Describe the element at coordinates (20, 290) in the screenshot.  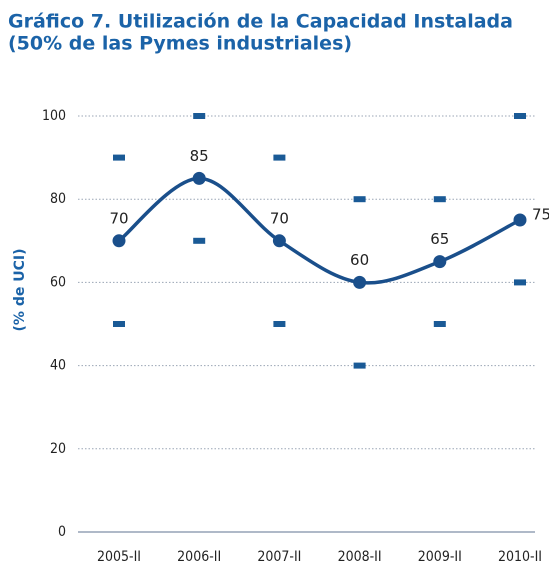
I see `y-axis-label: (% de UCI)` at that location.